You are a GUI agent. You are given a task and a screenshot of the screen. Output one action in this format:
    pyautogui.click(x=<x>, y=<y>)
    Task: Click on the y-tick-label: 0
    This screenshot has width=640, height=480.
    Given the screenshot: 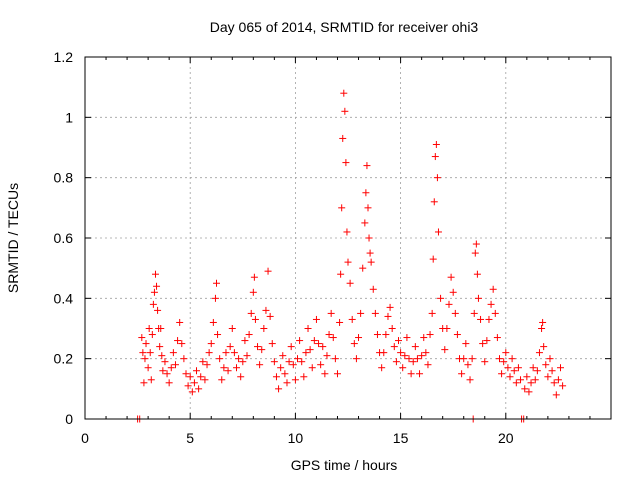 What is the action you would take?
    pyautogui.click(x=69, y=419)
    